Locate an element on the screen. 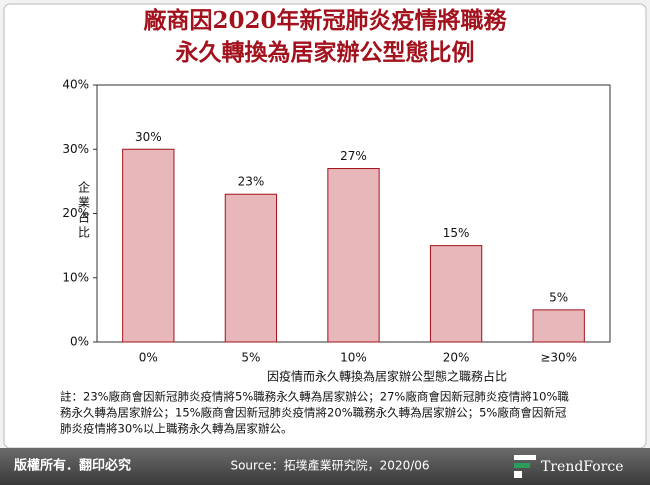 This screenshot has width=650, height=485. value-label: 5% is located at coordinates (558, 297).